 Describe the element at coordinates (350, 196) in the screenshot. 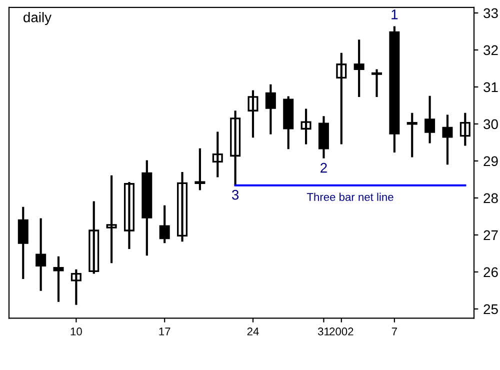

I see `series-label: Three bar net line` at that location.